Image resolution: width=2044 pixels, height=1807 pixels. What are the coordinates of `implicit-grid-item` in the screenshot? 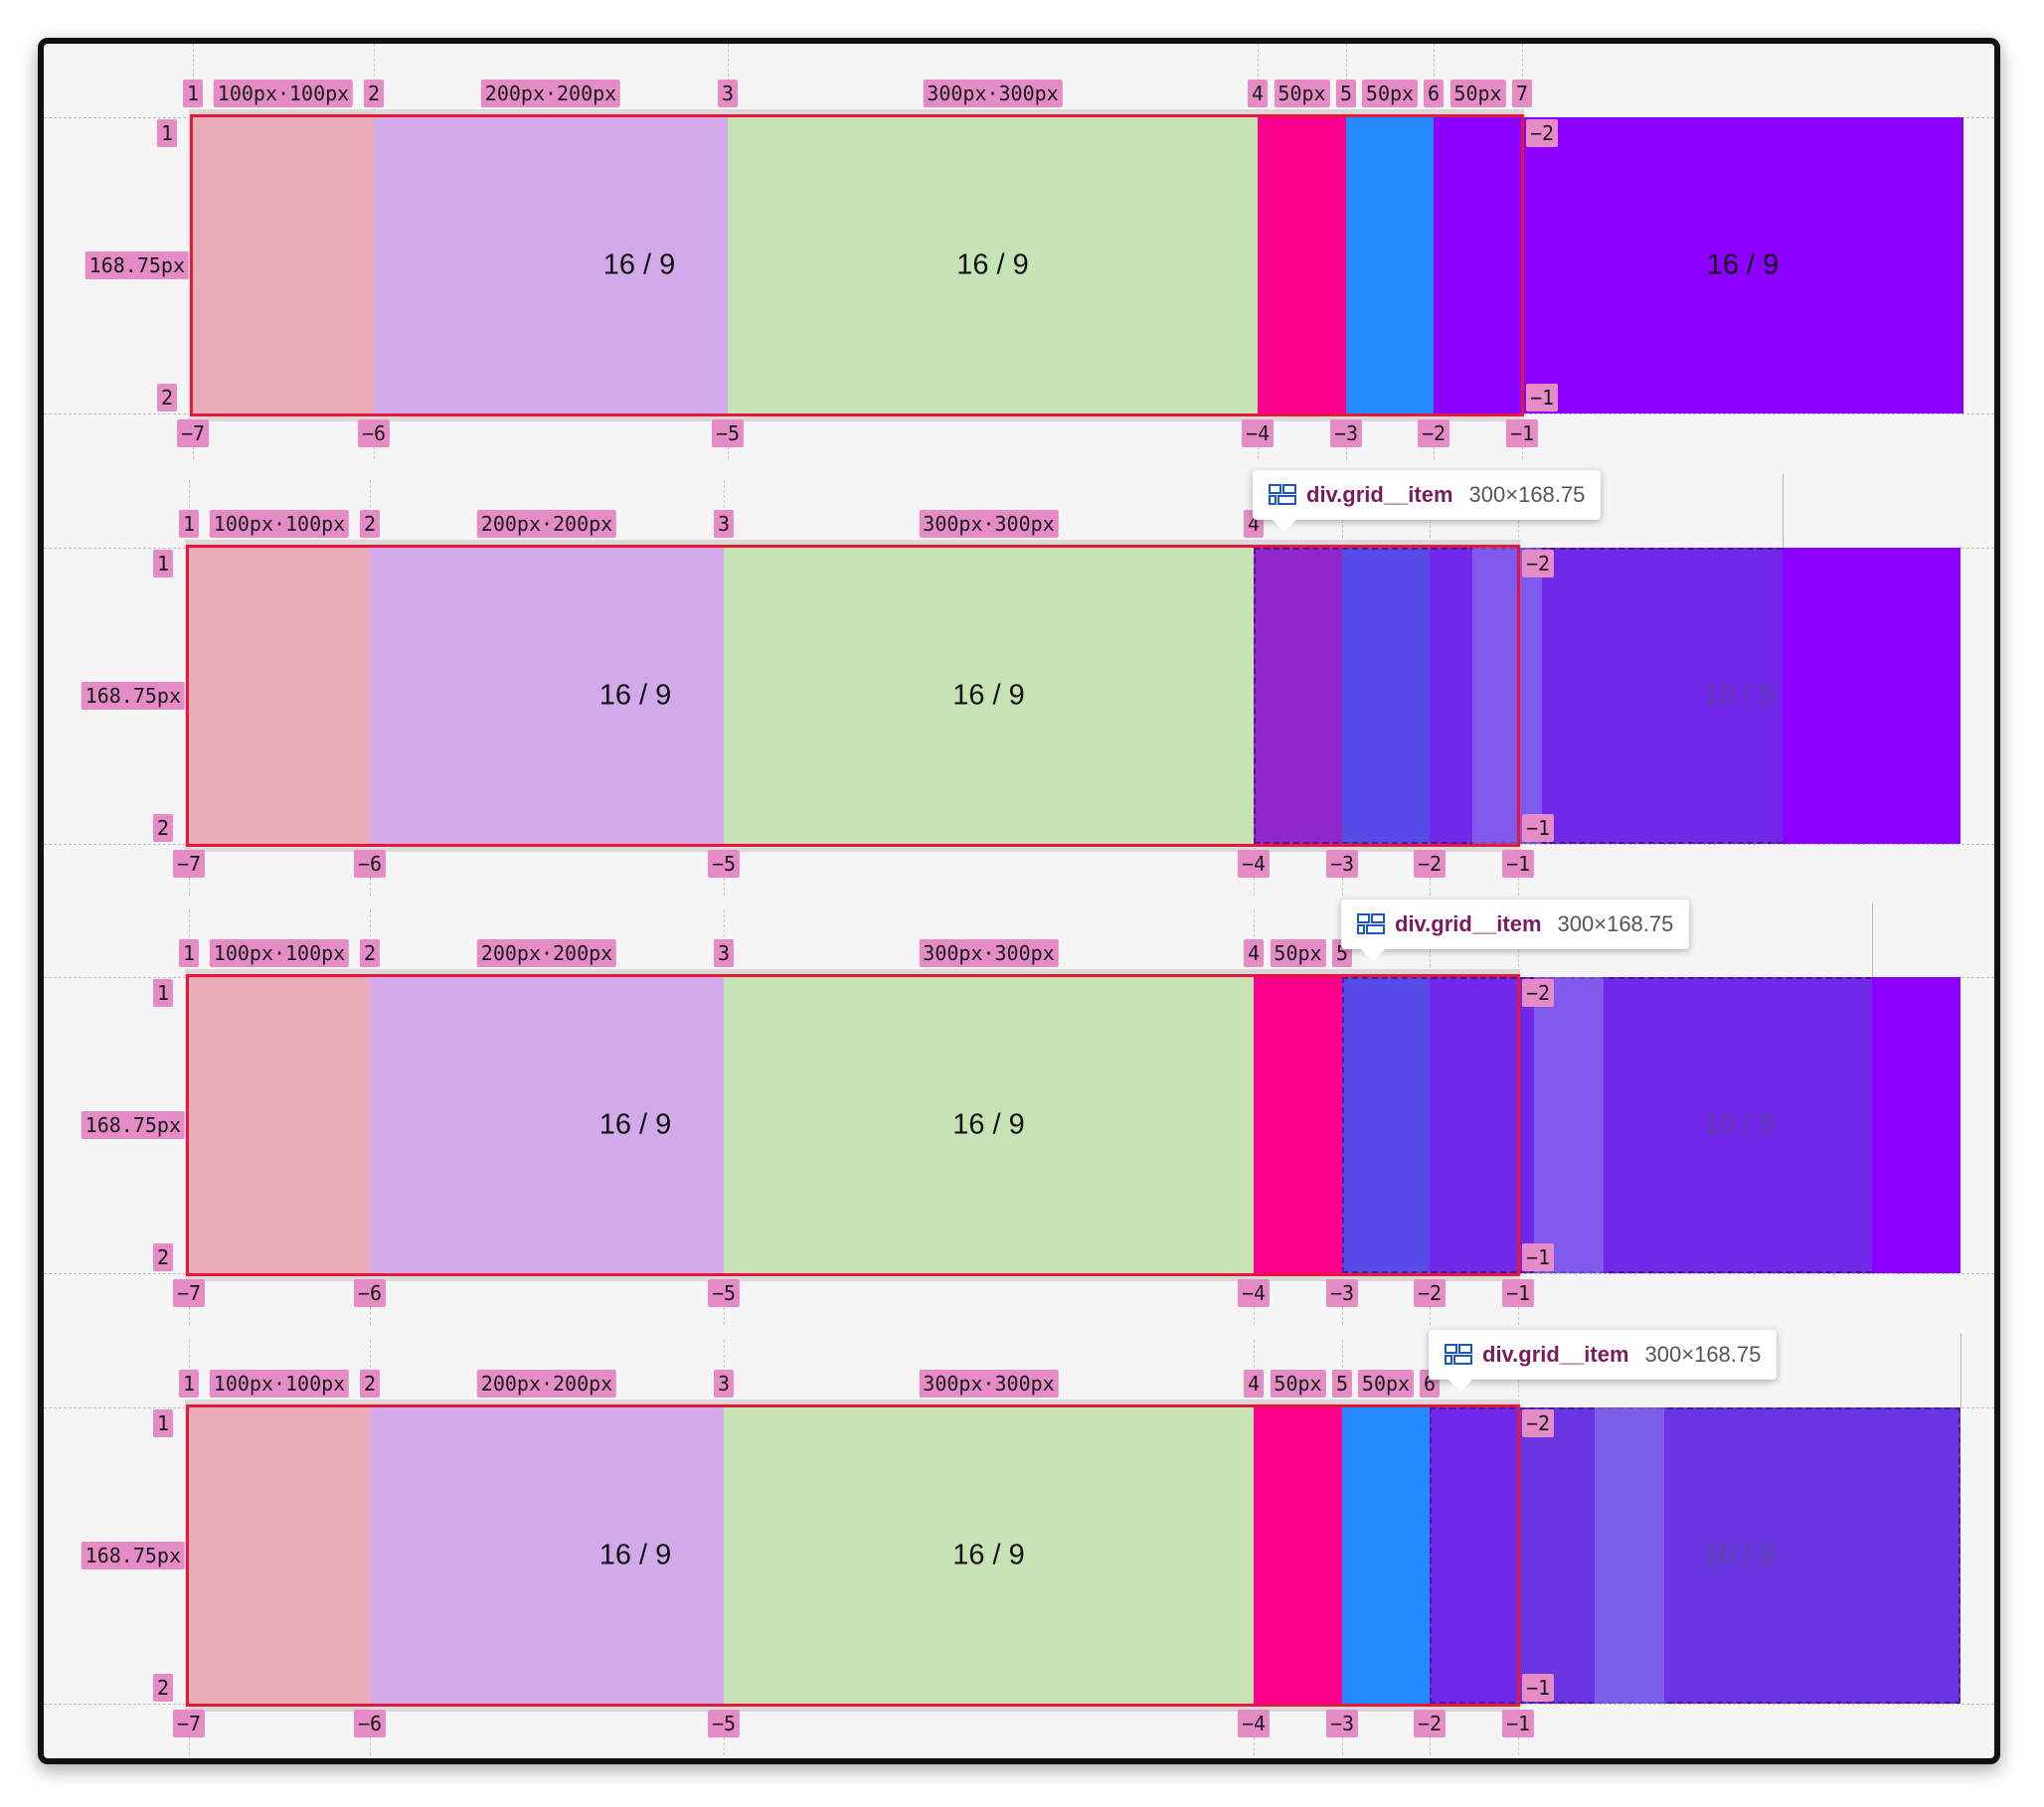 It's located at (1742, 265).